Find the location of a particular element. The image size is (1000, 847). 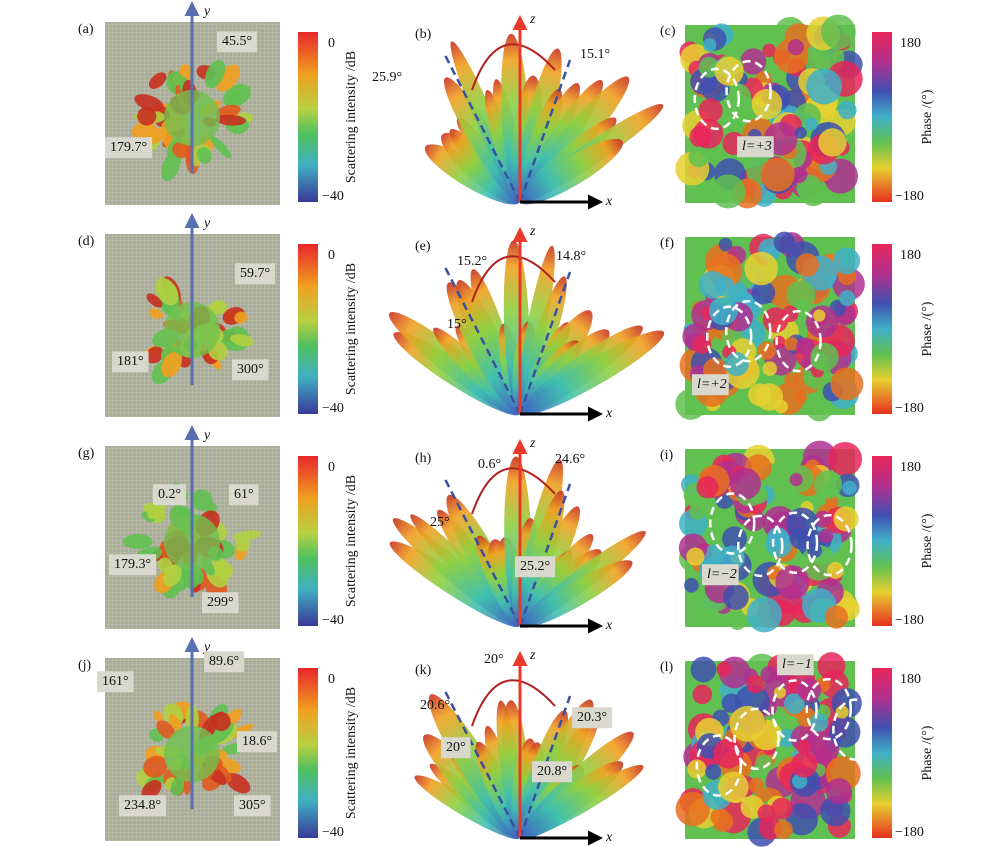

panel-label: (a) is located at coordinates (86, 29).